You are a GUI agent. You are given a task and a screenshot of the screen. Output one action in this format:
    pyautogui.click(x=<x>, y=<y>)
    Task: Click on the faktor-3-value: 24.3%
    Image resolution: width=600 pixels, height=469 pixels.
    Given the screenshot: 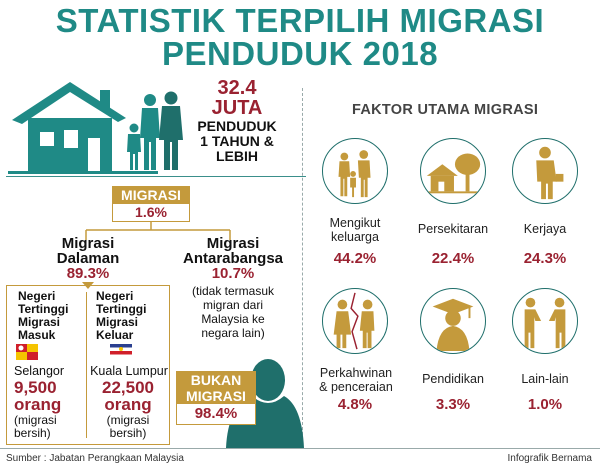 What is the action you would take?
    pyautogui.click(x=545, y=258)
    